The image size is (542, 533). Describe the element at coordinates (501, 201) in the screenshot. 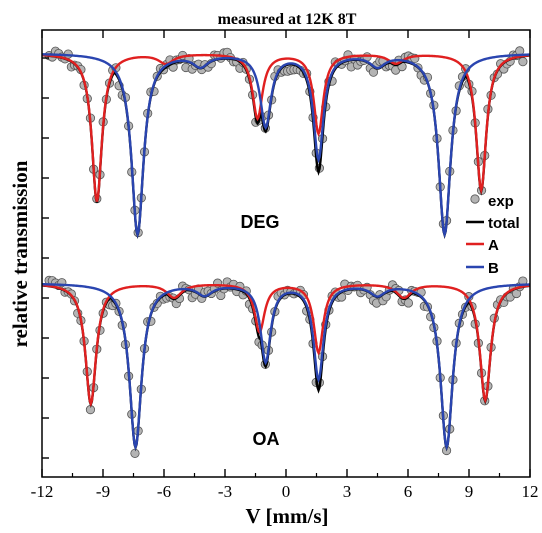

I see `legend-label-exp: exp` at that location.